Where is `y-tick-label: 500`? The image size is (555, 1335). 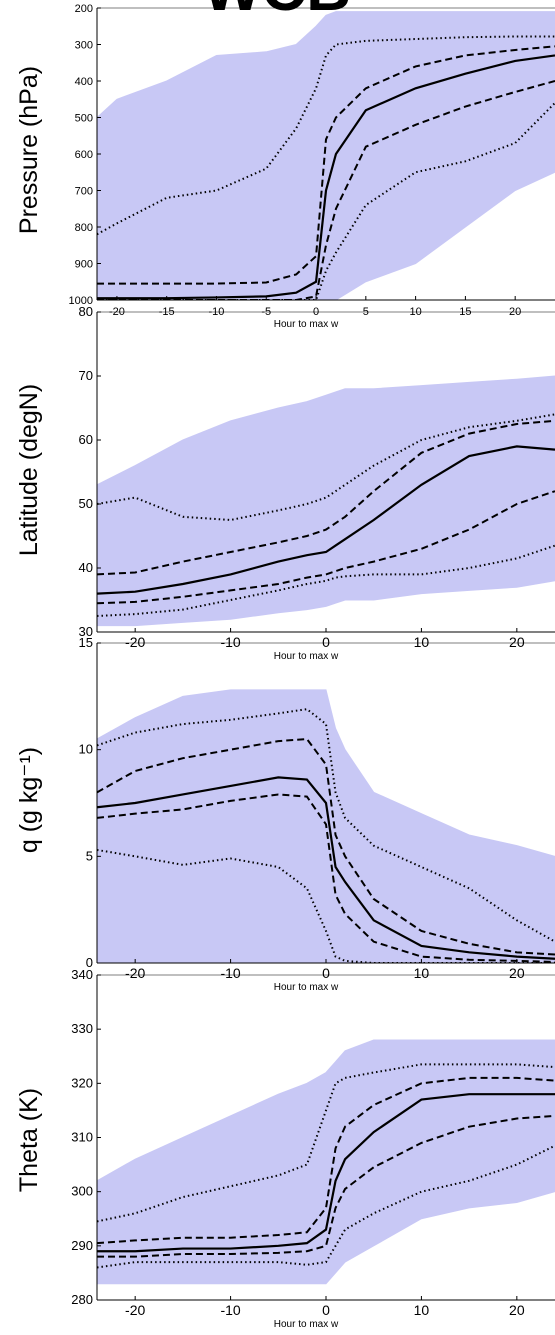
y-tick-label: 500 is located at coordinates (84, 119).